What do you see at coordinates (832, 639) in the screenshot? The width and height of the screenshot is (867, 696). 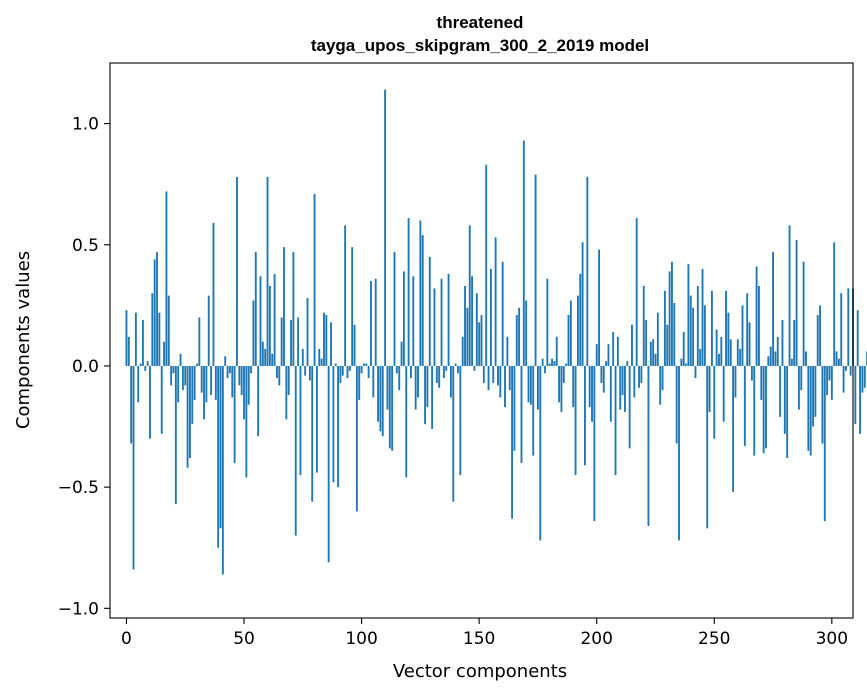 I see `x-tick-label: 300` at bounding box center [832, 639].